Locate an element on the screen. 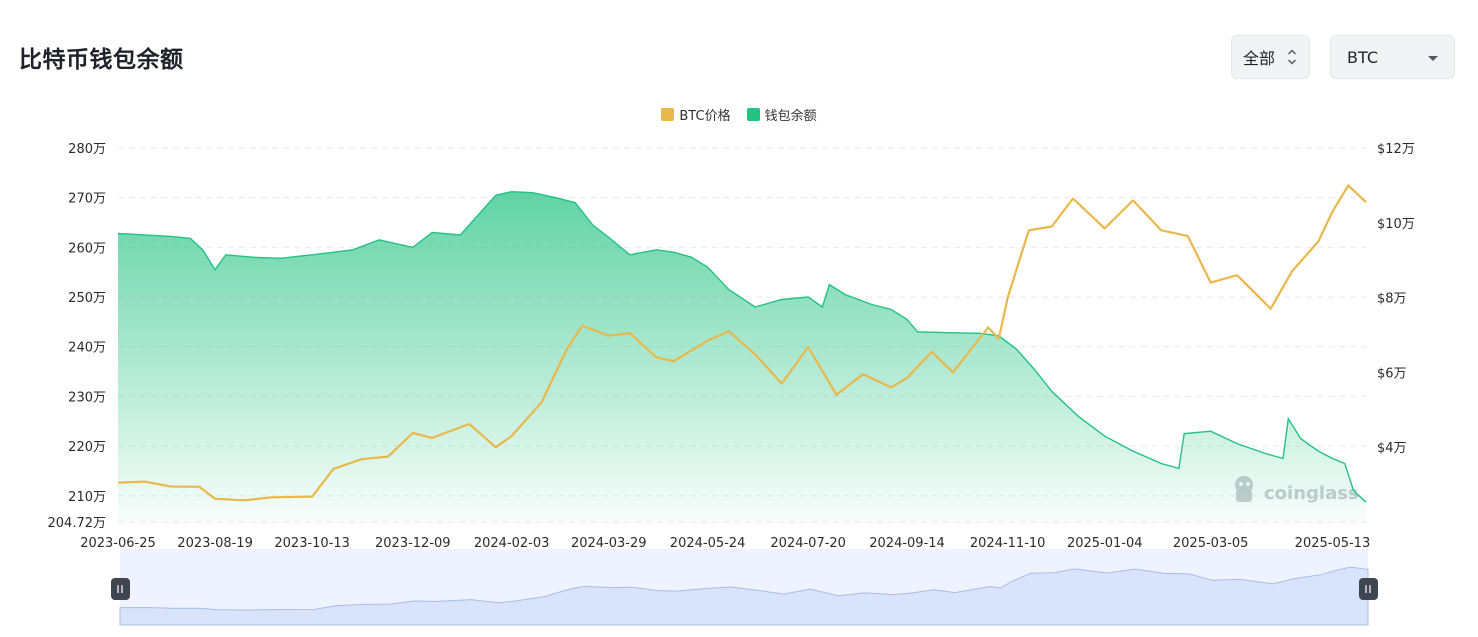 This screenshot has height=637, width=1478. y-left-tick-label: 204.72万 is located at coordinates (77, 523).